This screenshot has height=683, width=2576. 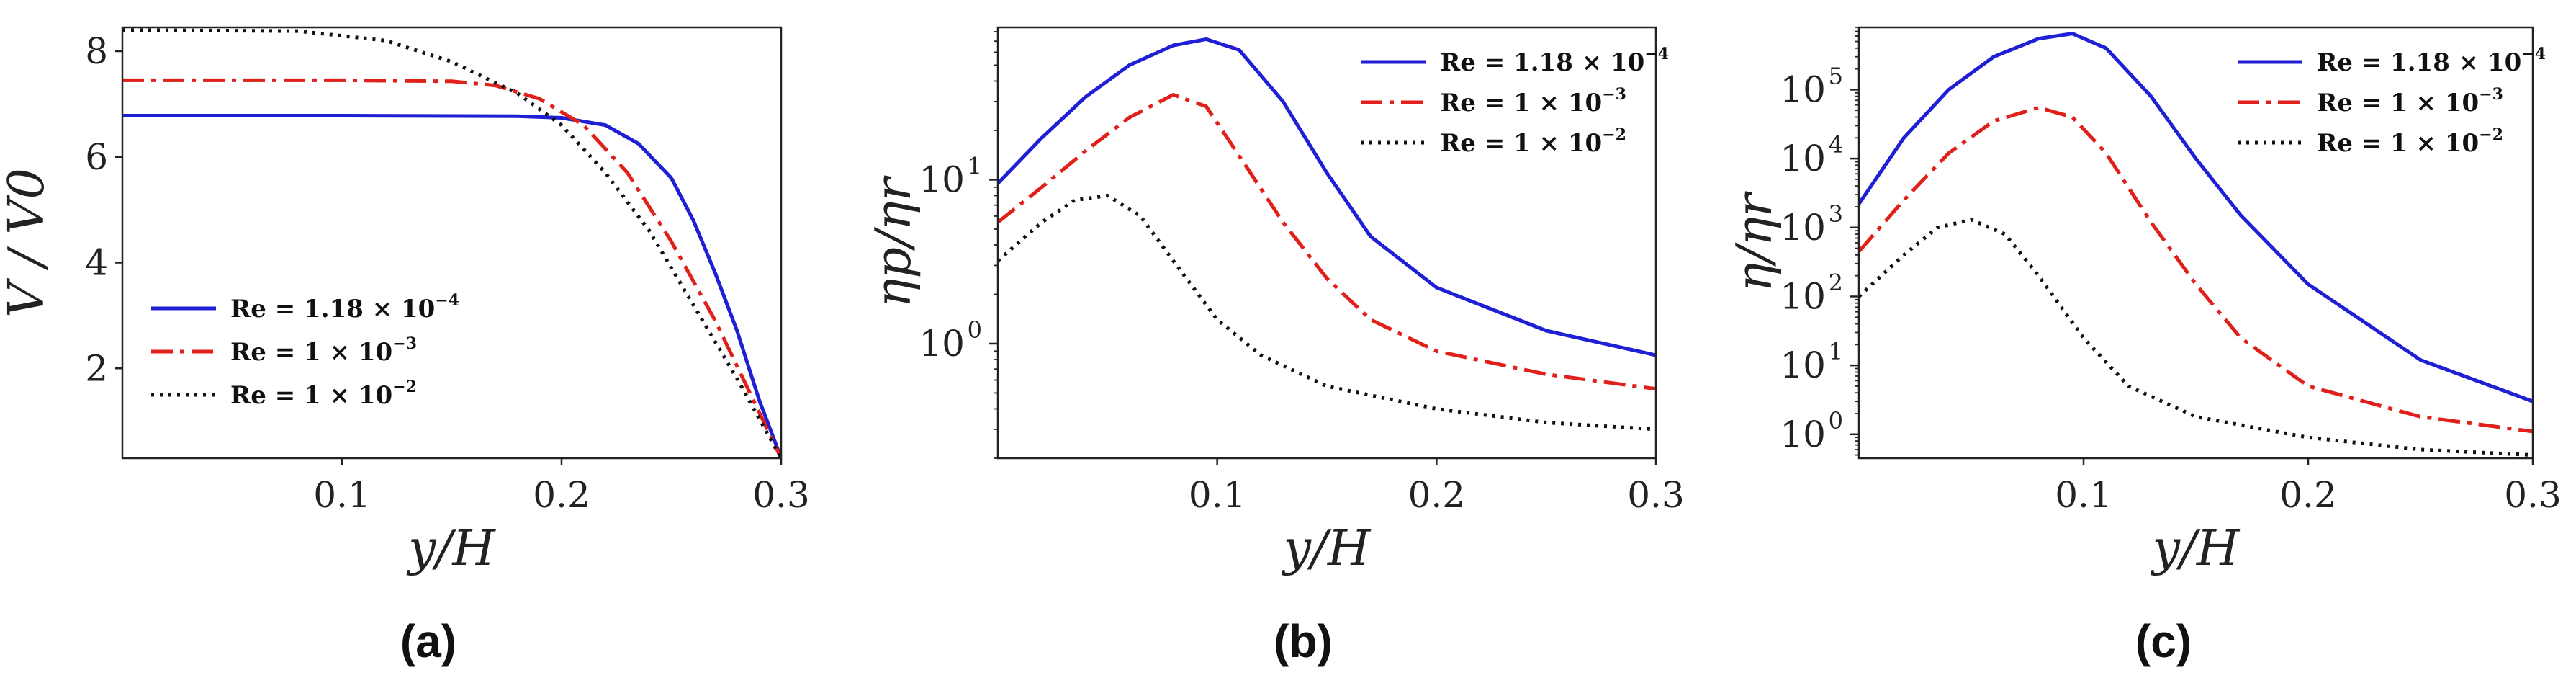 I want to click on panel-label-b: (b), so click(x=1303, y=641).